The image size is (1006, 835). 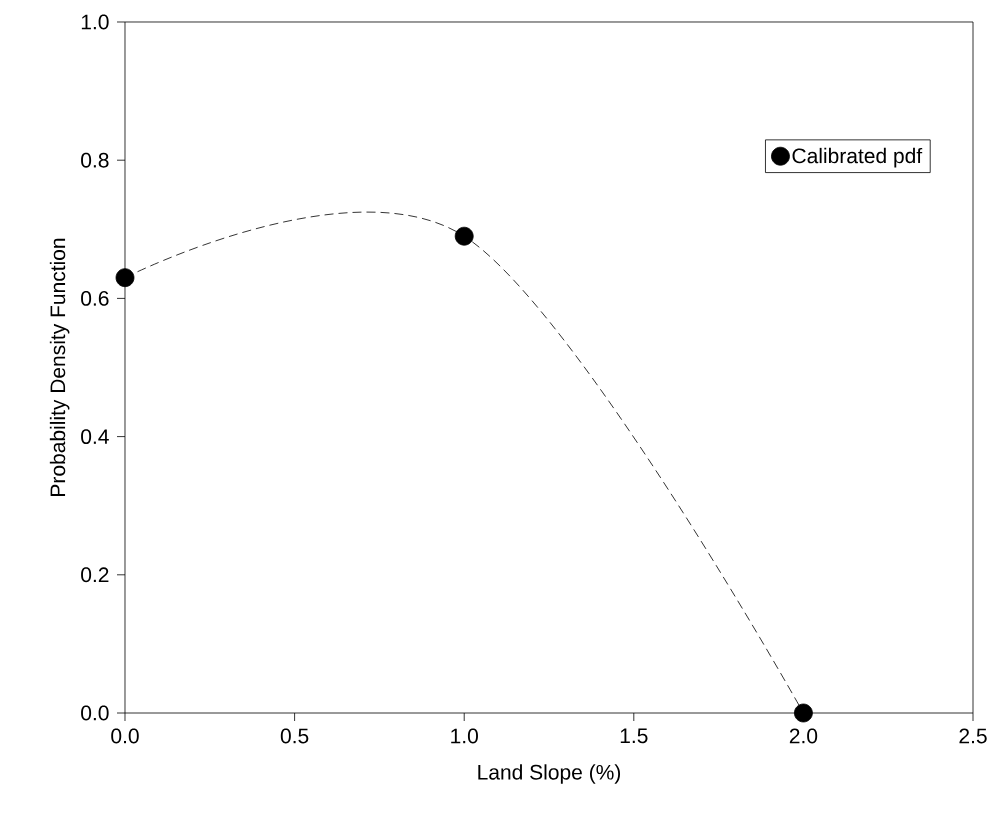 I want to click on x-tick-label: 2.5, so click(x=973, y=736).